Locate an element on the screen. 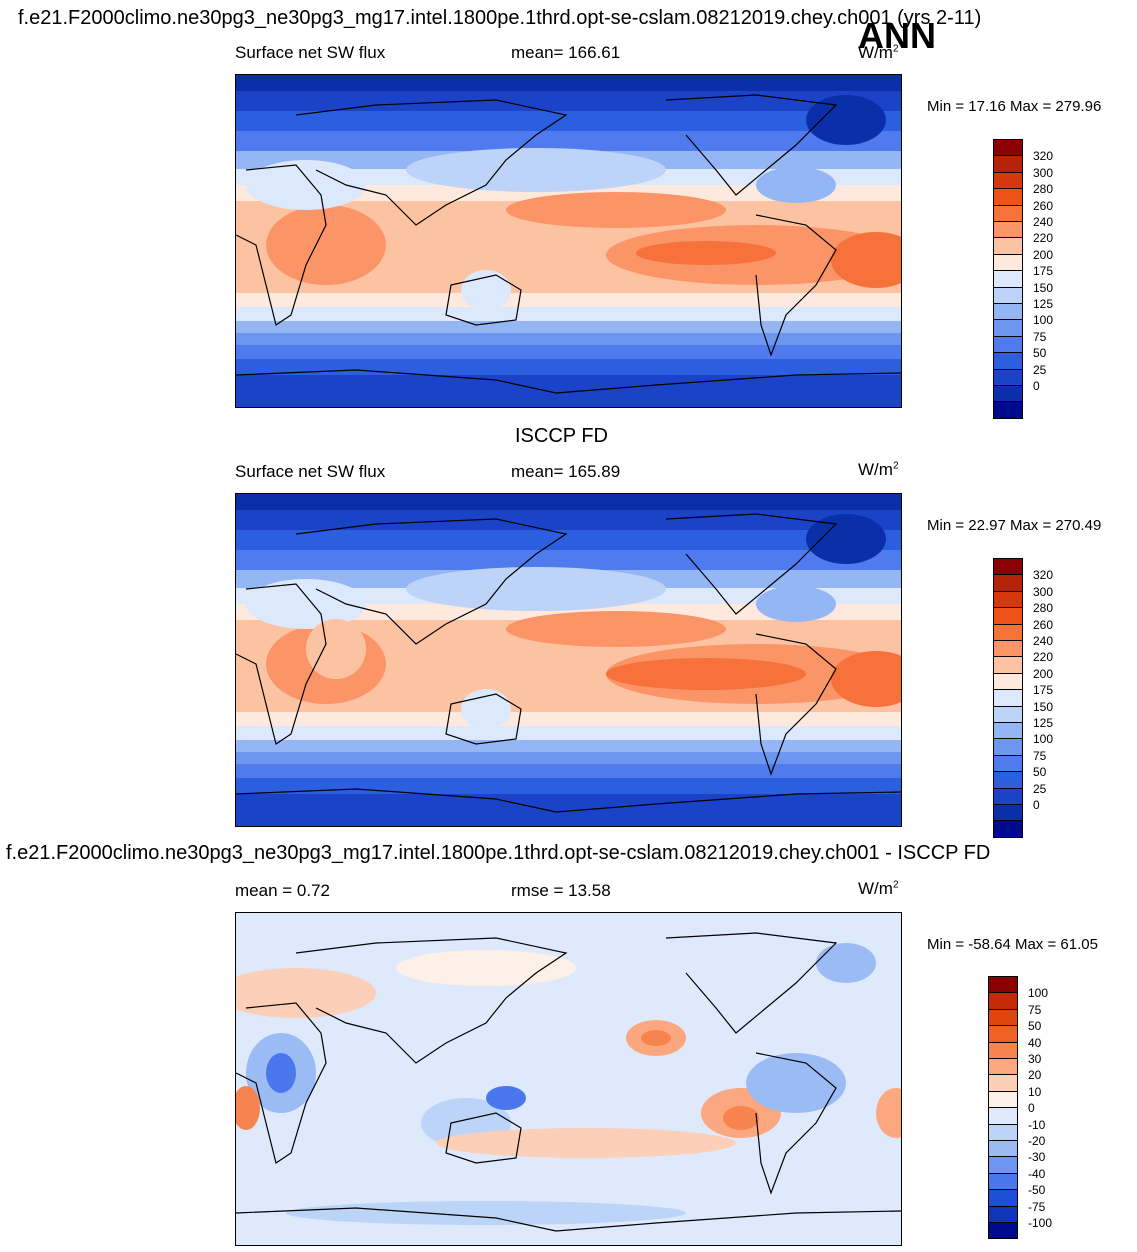 This screenshot has height=1252, width=1137. panel3-contour-field is located at coordinates (568, 1082).